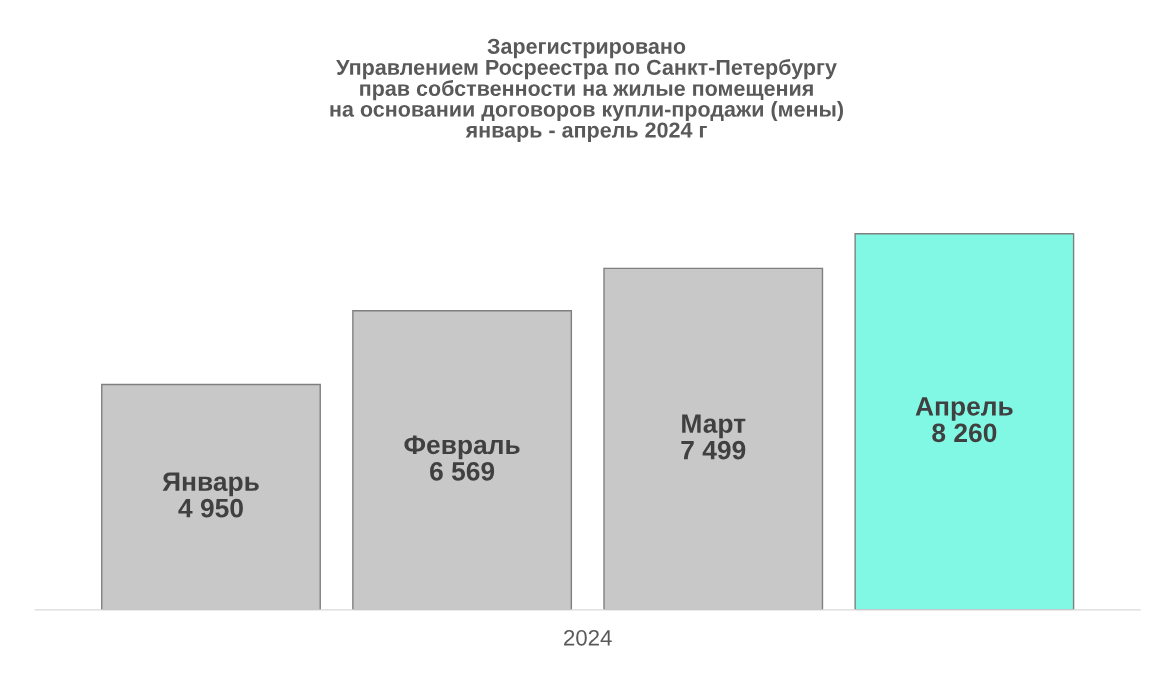 This screenshot has height=683, width=1173. I want to click on x-tick-label: Февраль, so click(462, 447).